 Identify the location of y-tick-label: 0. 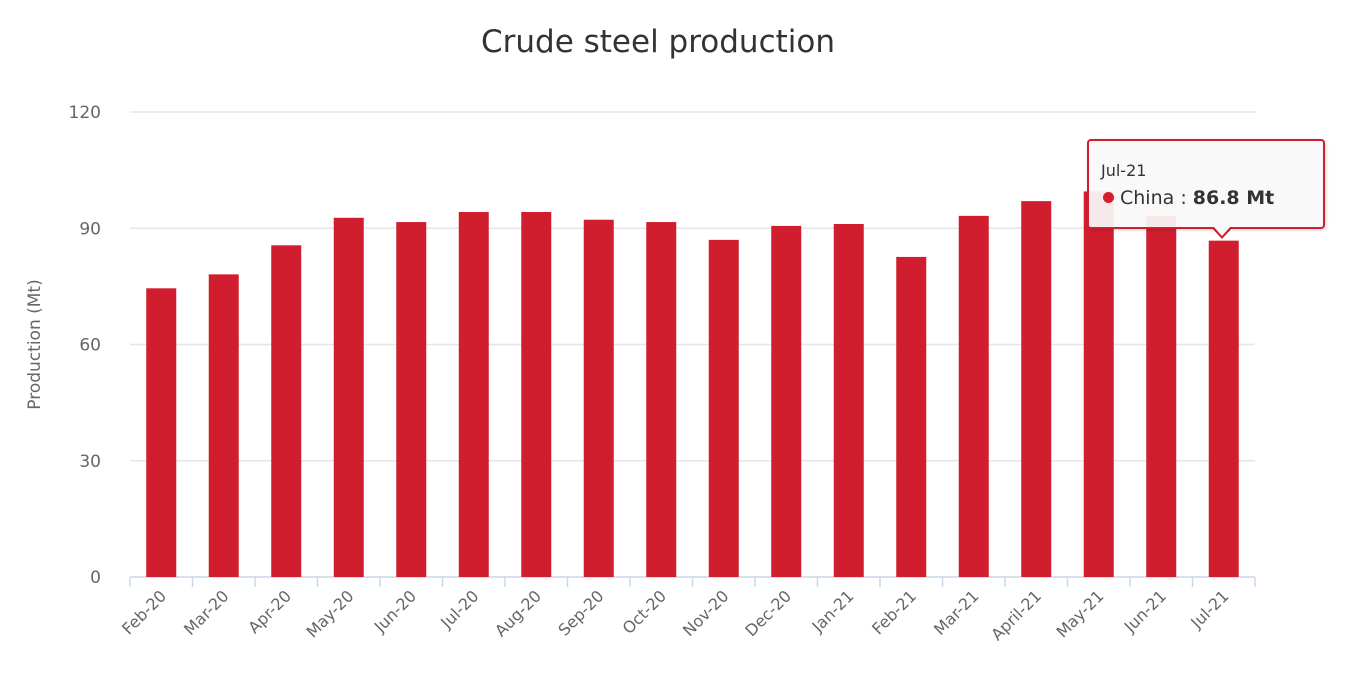
(95, 578).